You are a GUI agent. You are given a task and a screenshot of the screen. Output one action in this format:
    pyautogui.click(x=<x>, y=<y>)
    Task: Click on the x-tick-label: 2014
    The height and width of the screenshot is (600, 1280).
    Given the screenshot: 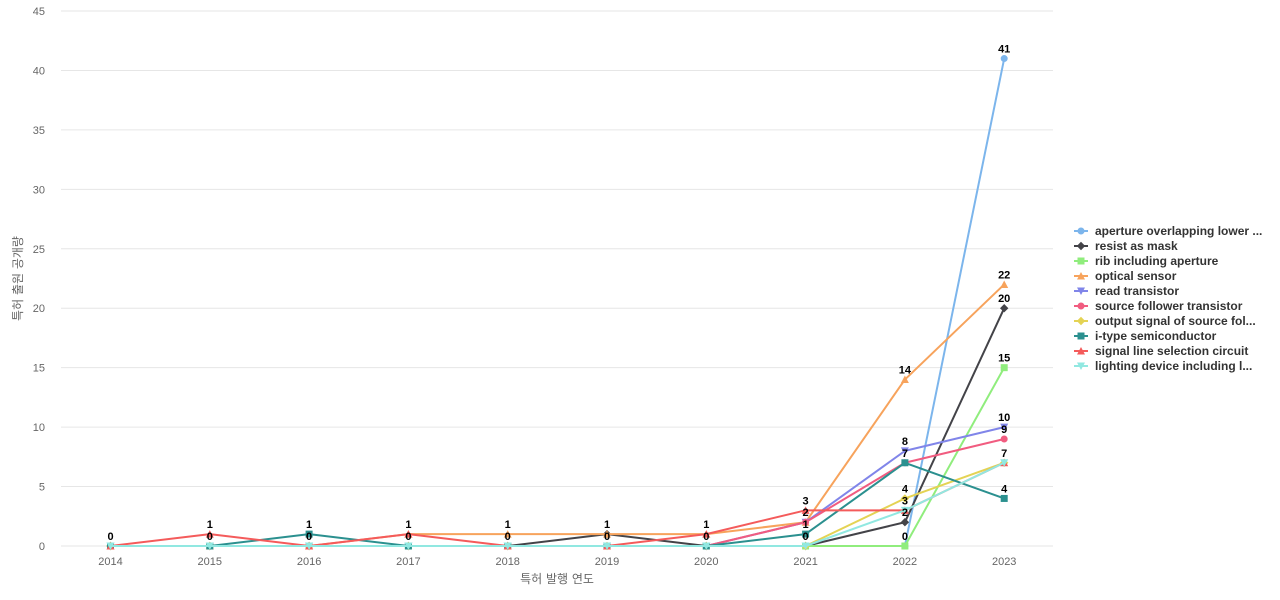 What is the action you would take?
    pyautogui.click(x=110, y=562)
    